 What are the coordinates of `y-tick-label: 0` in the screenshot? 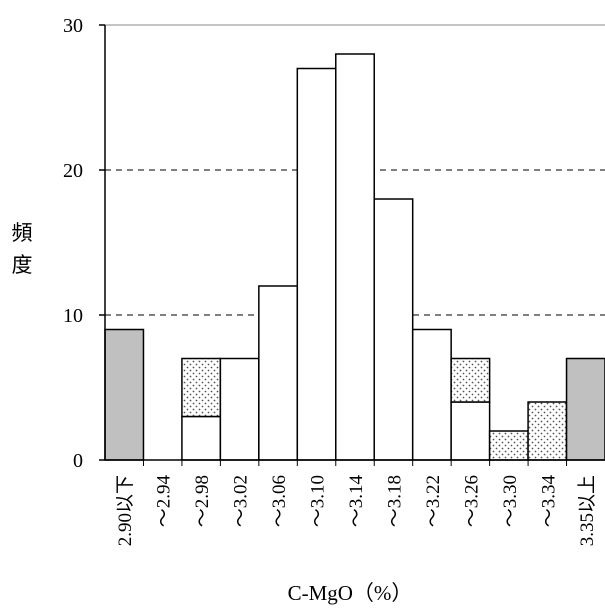 It's located at (78, 461).